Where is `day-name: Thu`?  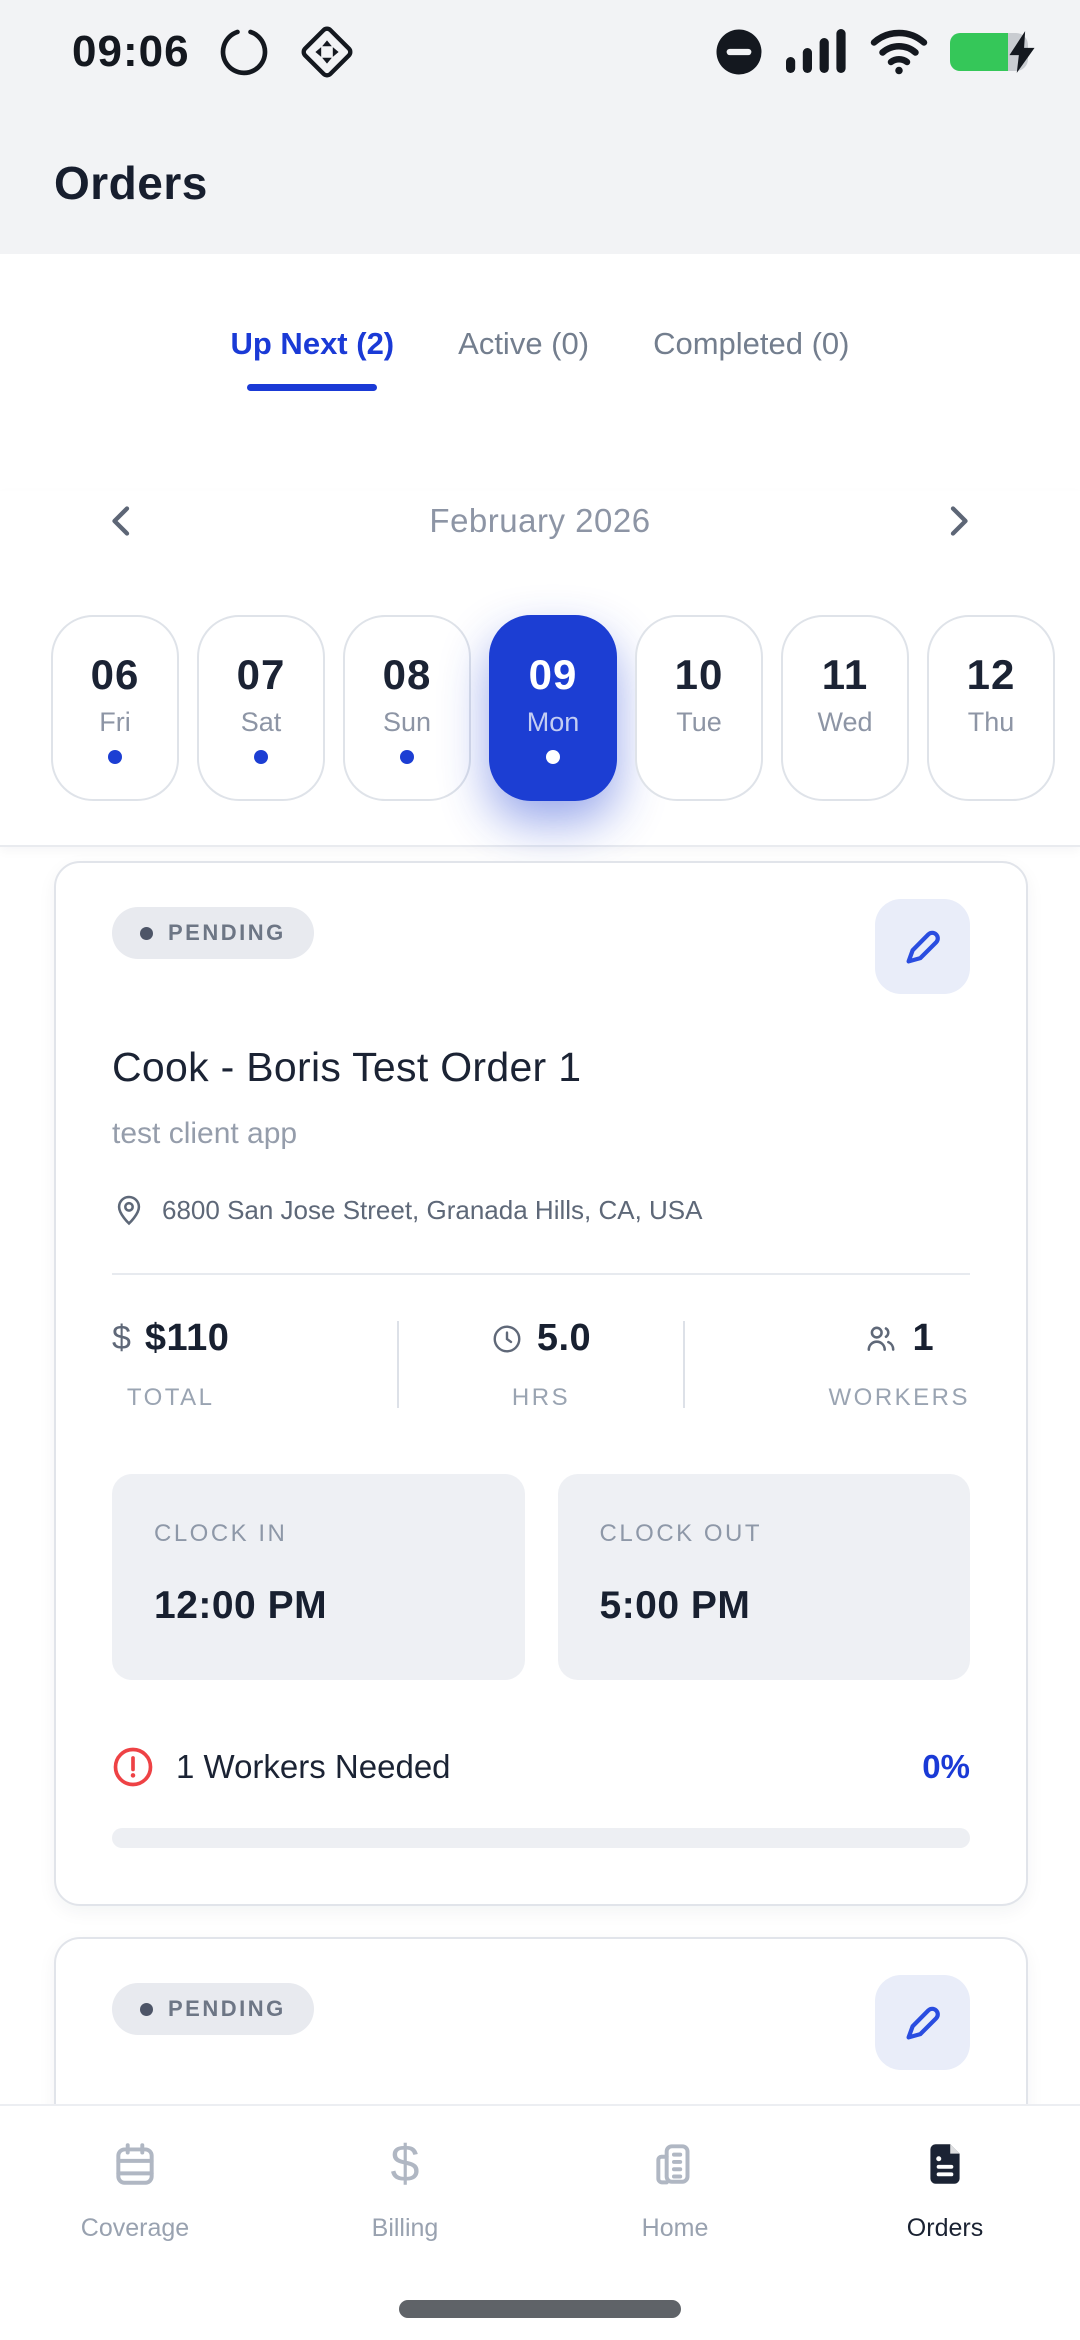
day-name: Thu is located at coordinates (991, 722).